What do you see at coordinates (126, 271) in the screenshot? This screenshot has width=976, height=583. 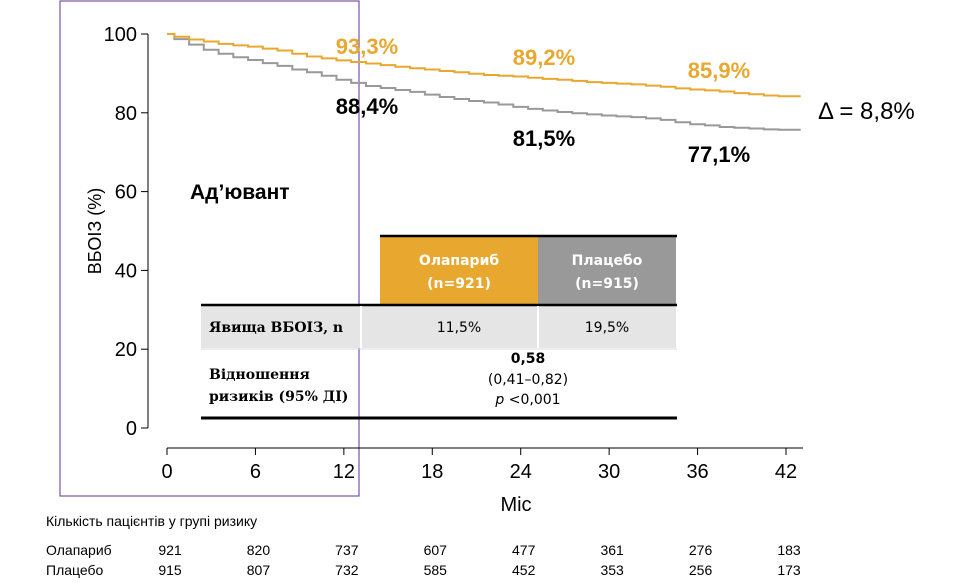 I see `y-tick-label-40: 40` at bounding box center [126, 271].